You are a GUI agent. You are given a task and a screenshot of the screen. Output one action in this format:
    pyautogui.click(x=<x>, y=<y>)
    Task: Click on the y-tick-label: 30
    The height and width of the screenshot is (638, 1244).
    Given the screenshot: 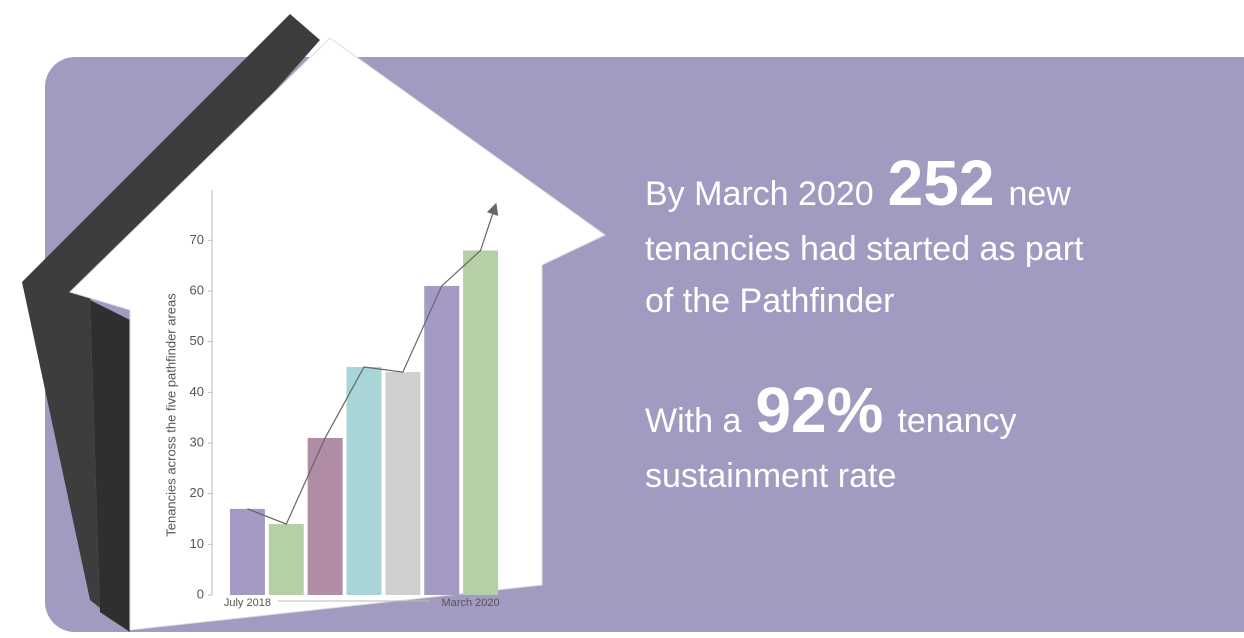 What is the action you would take?
    pyautogui.click(x=197, y=441)
    